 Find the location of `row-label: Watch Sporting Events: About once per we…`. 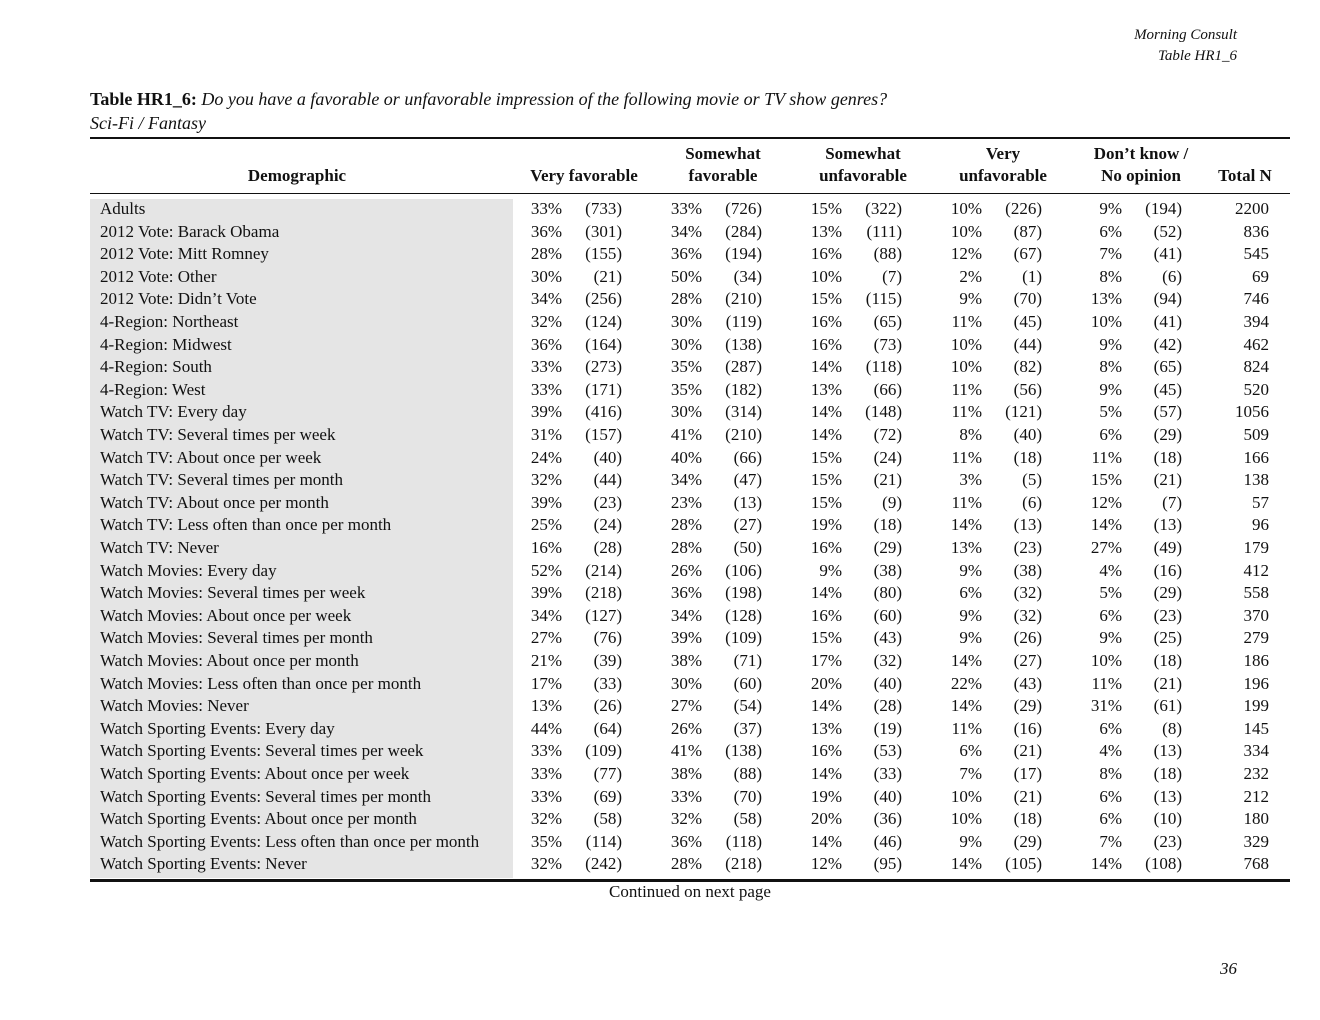

row-label: Watch Sporting Events: About once per we… is located at coordinates (255, 773).